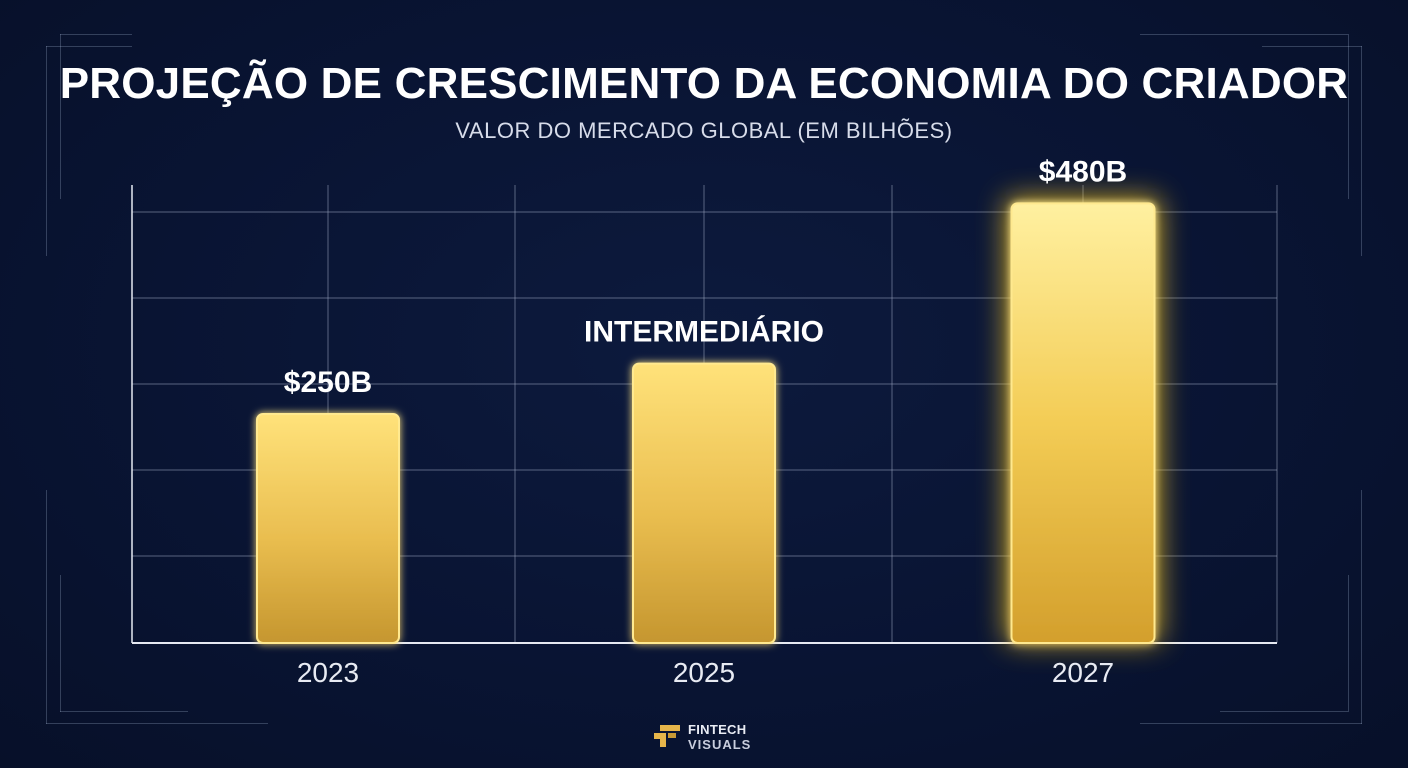  I want to click on bar-value-label: INTERMEDIÁRIO, so click(704, 332).